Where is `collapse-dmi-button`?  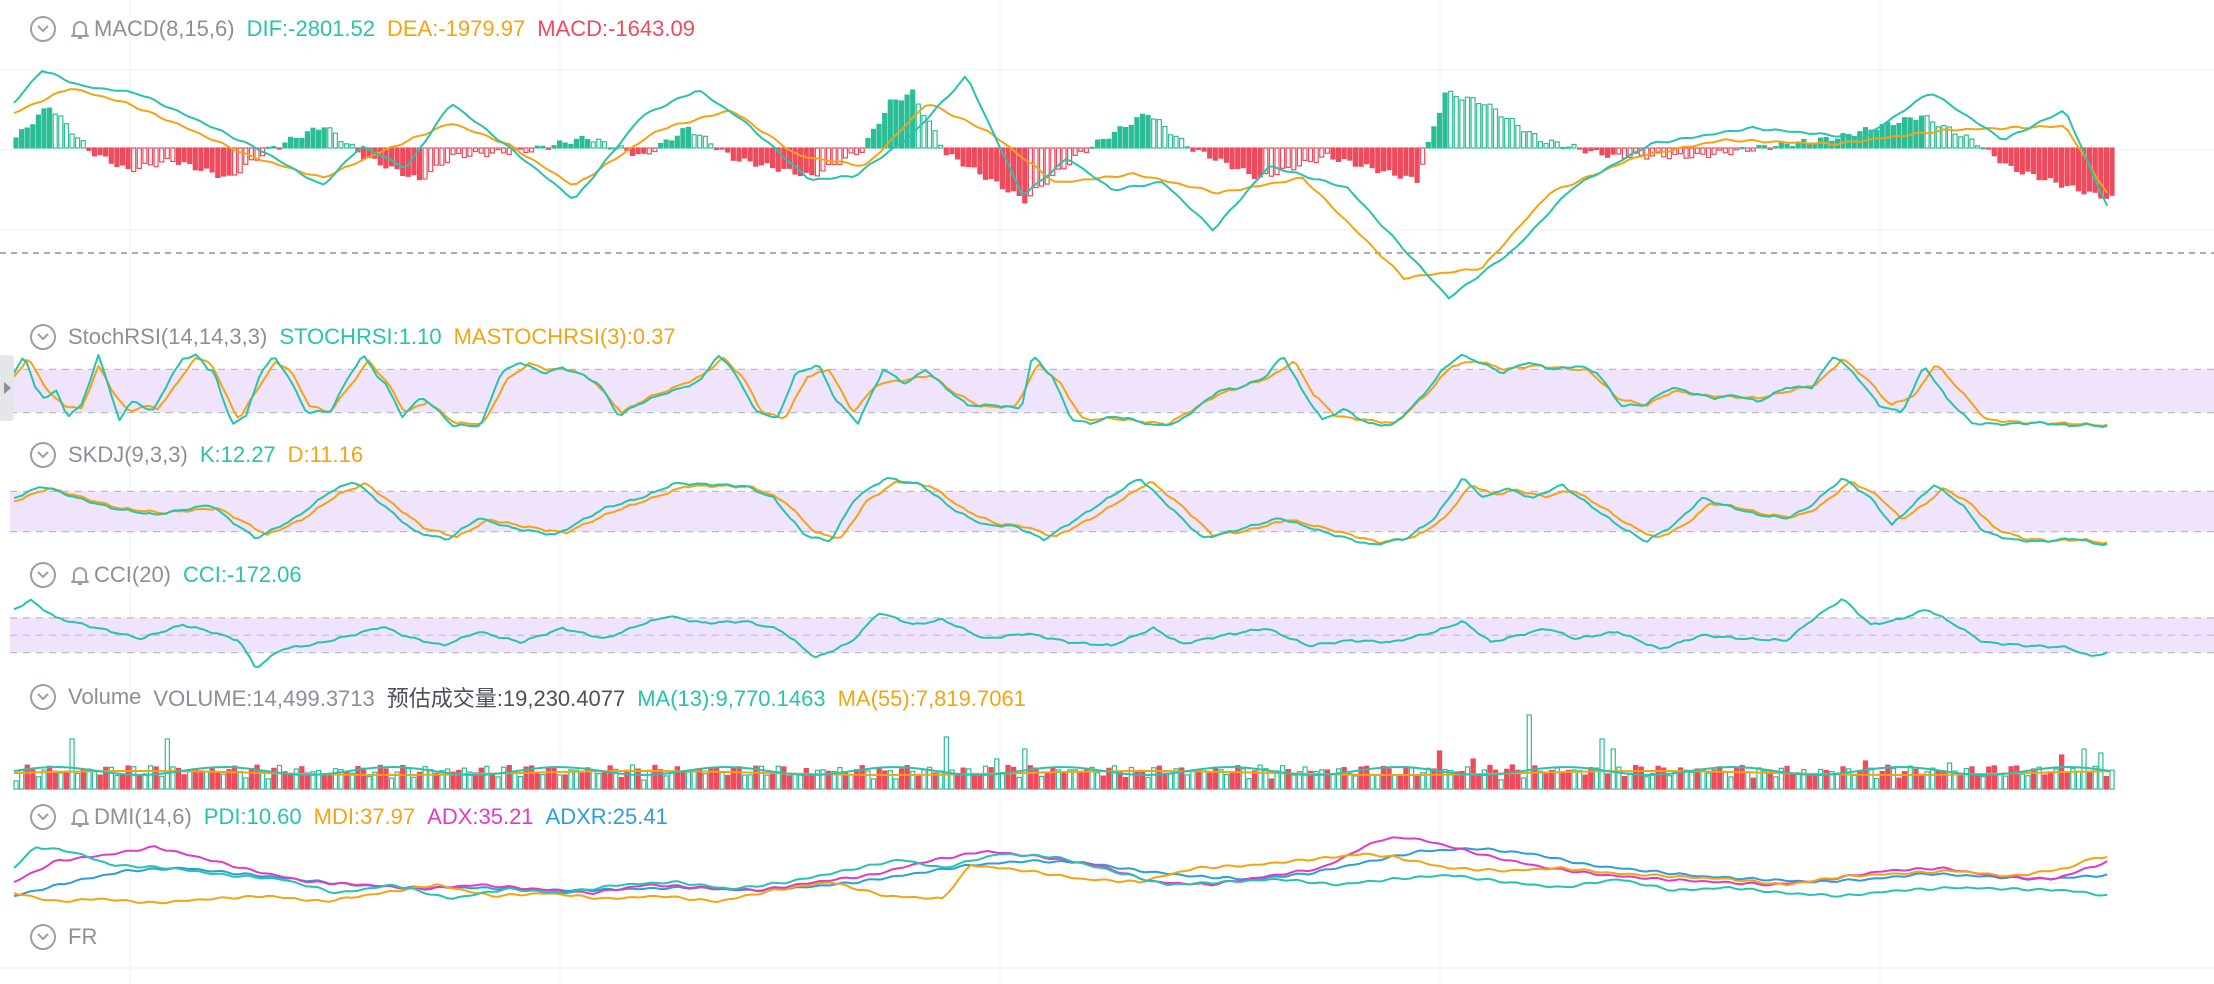
collapse-dmi-button is located at coordinates (43, 817).